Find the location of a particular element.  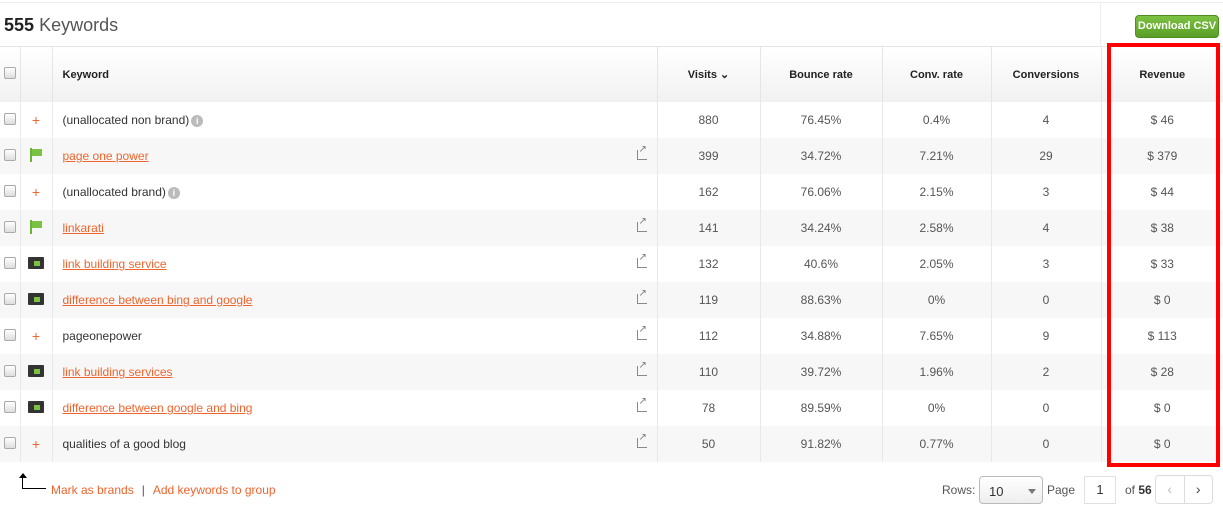

column-bounce-rate: Bounce rate is located at coordinates (821, 74).